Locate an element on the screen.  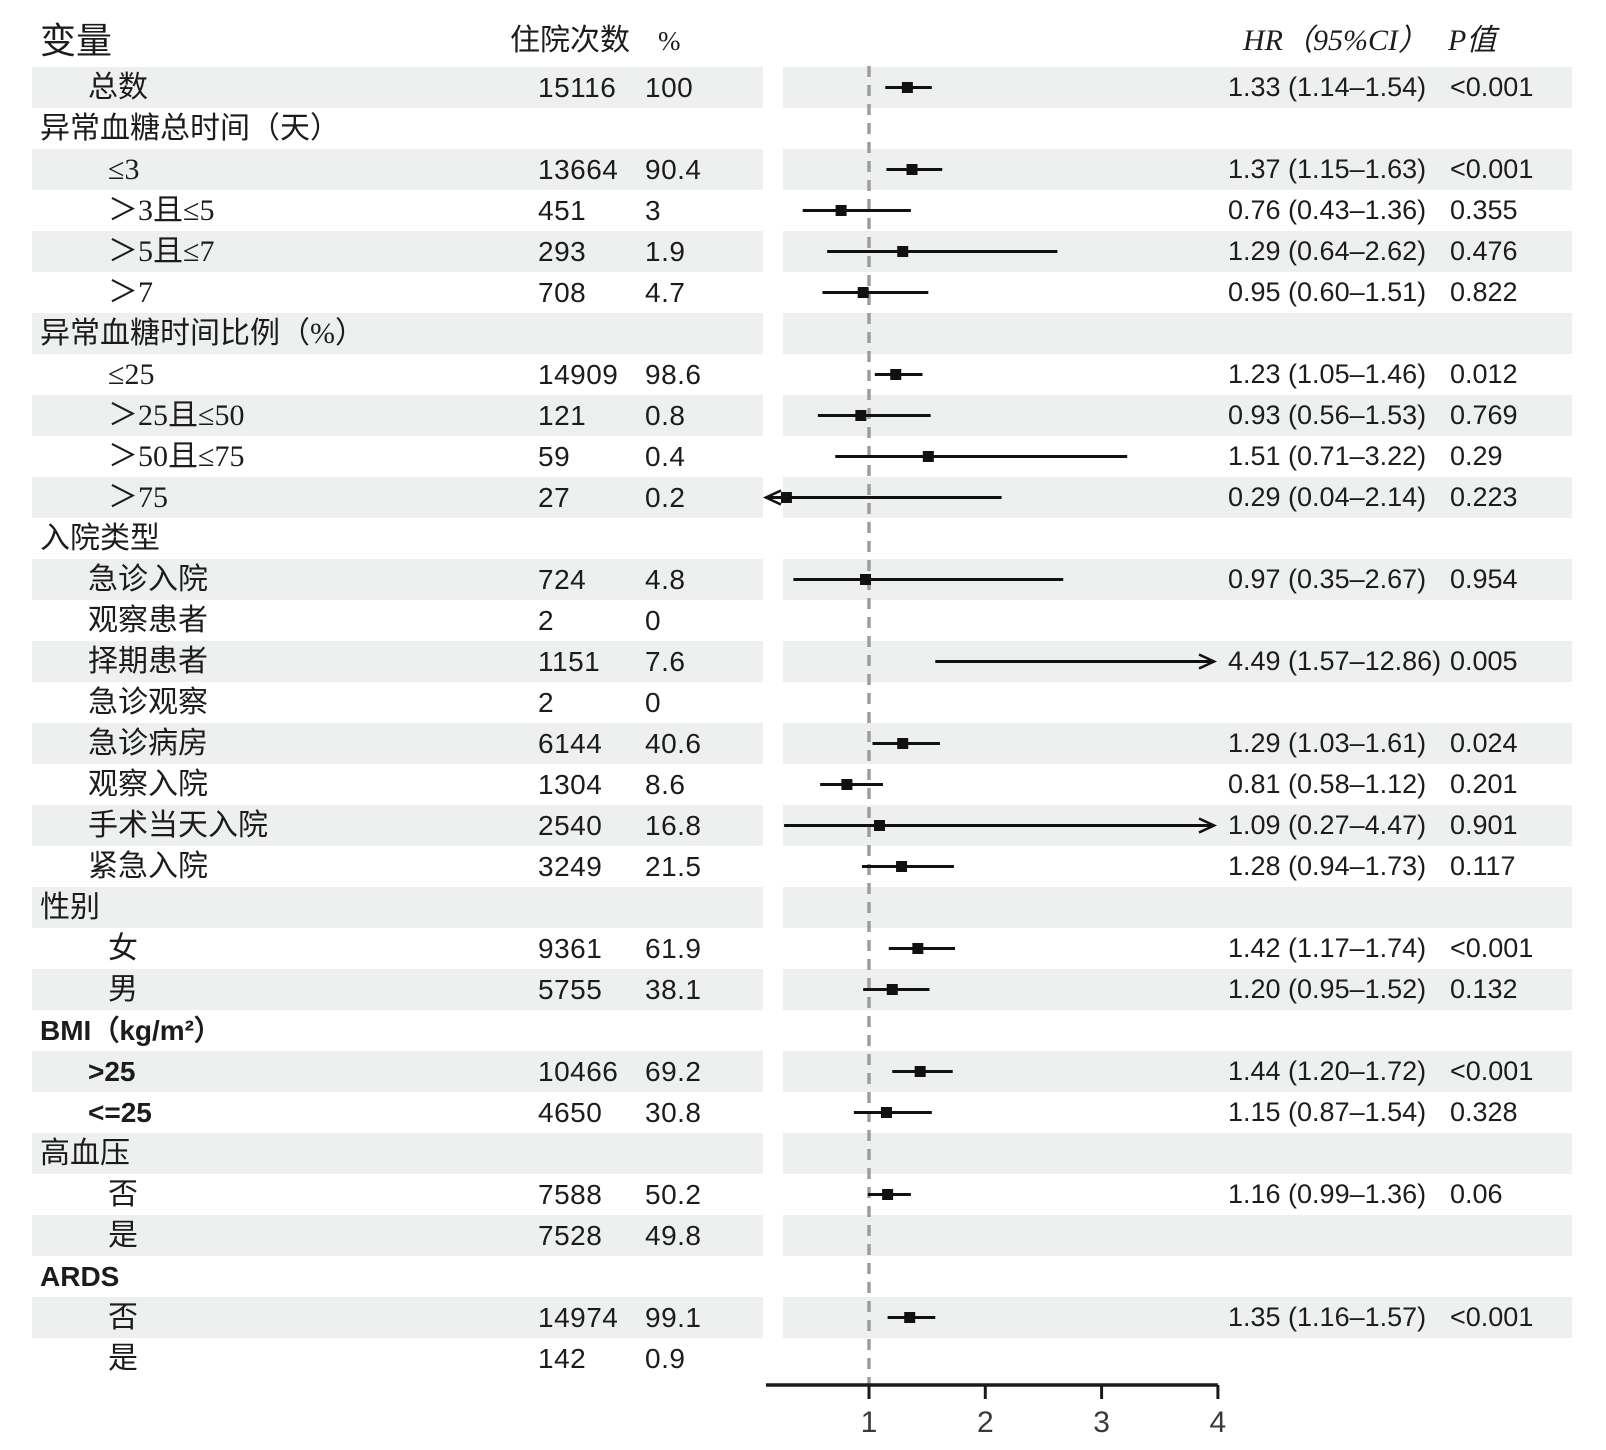
row-count: 2540 is located at coordinates (570, 825).